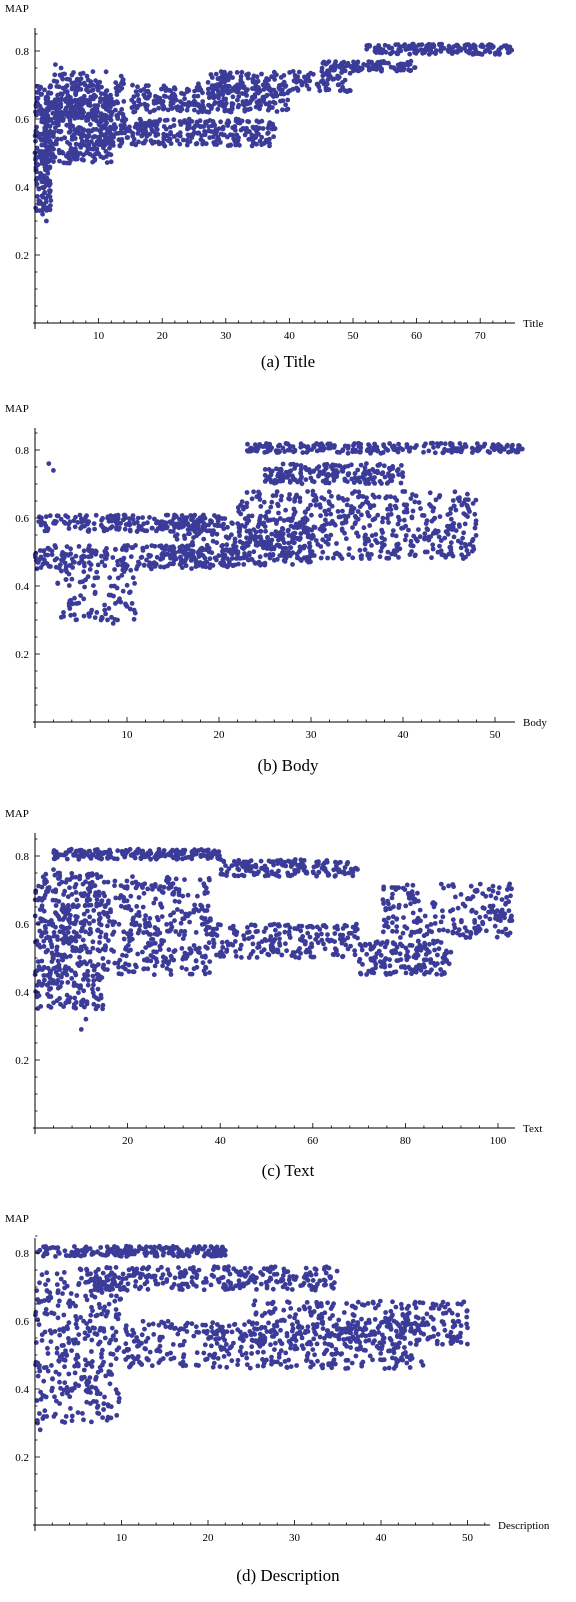 The image size is (576, 1602). I want to click on y-tick-label: 0.4, so click(22, 188).